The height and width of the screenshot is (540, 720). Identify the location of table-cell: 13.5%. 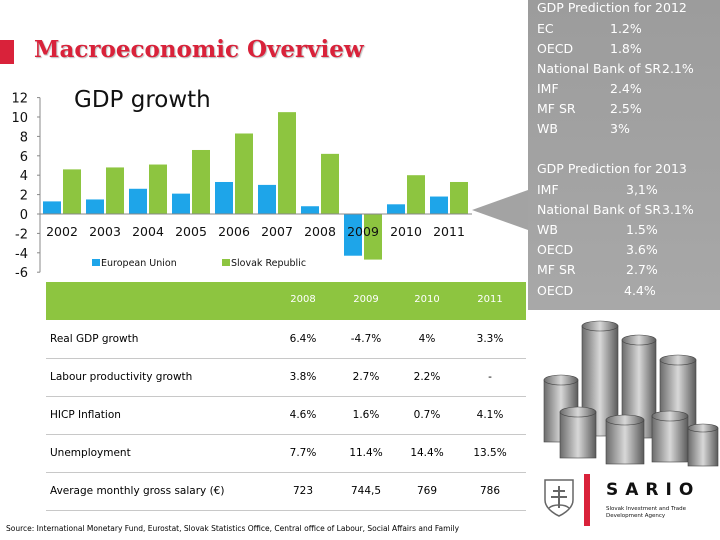
(490, 453).